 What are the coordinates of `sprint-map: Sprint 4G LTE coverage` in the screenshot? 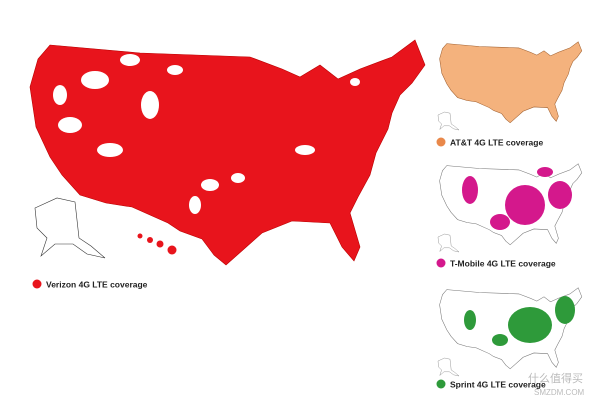 It's located at (509, 338).